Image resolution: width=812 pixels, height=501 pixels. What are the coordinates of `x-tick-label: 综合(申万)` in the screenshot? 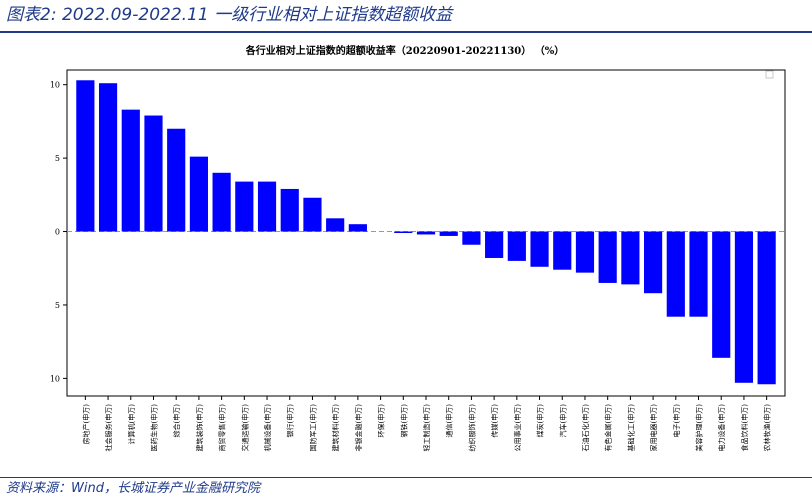 It's located at (176, 421).